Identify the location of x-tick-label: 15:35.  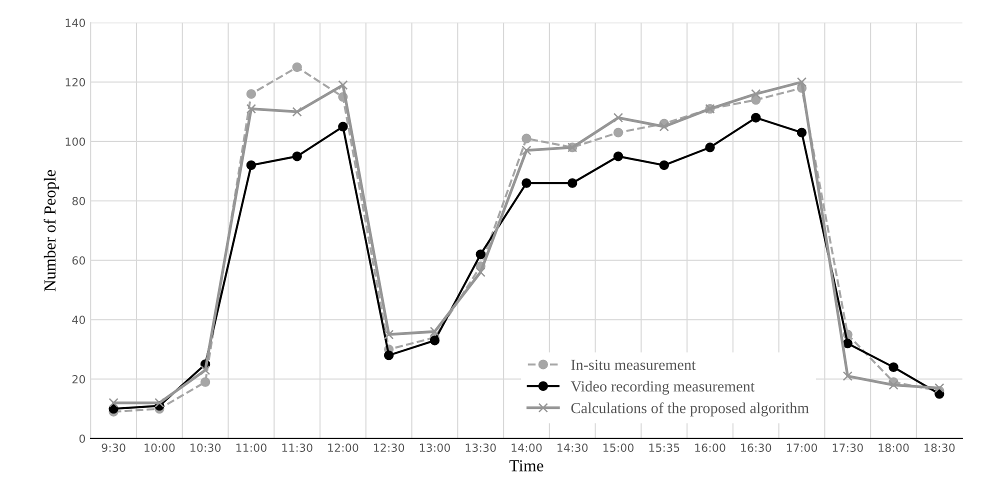
(664, 448).